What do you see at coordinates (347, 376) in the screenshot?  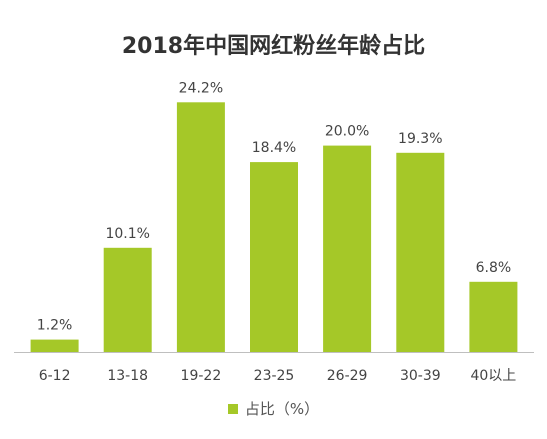 I see `x-tick-label: 26-29` at bounding box center [347, 376].